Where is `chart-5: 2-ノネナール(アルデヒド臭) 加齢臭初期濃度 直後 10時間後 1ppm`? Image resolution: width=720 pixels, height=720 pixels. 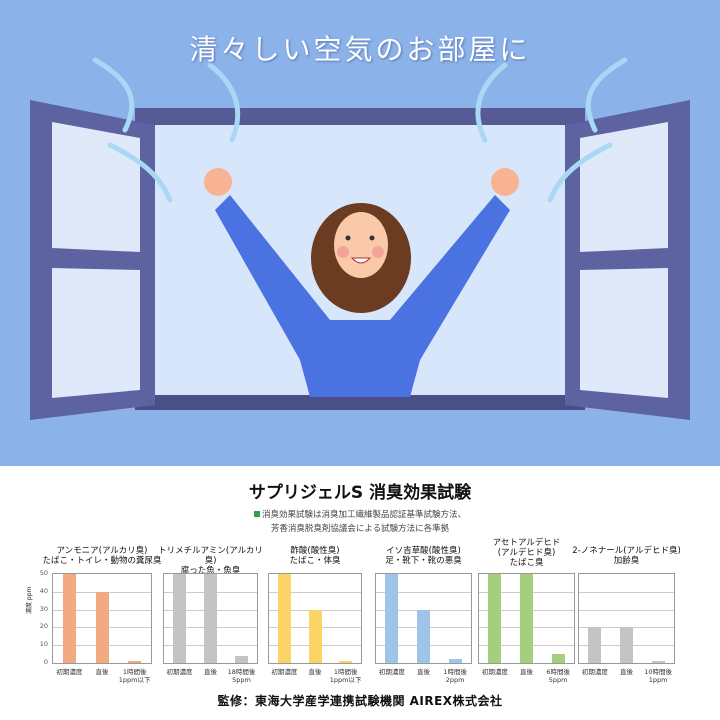 chart-5: 2-ノネナール(アルデヒド臭) 加齢臭初期濃度 直後 10時間後 1ppm is located at coordinates (626, 593).